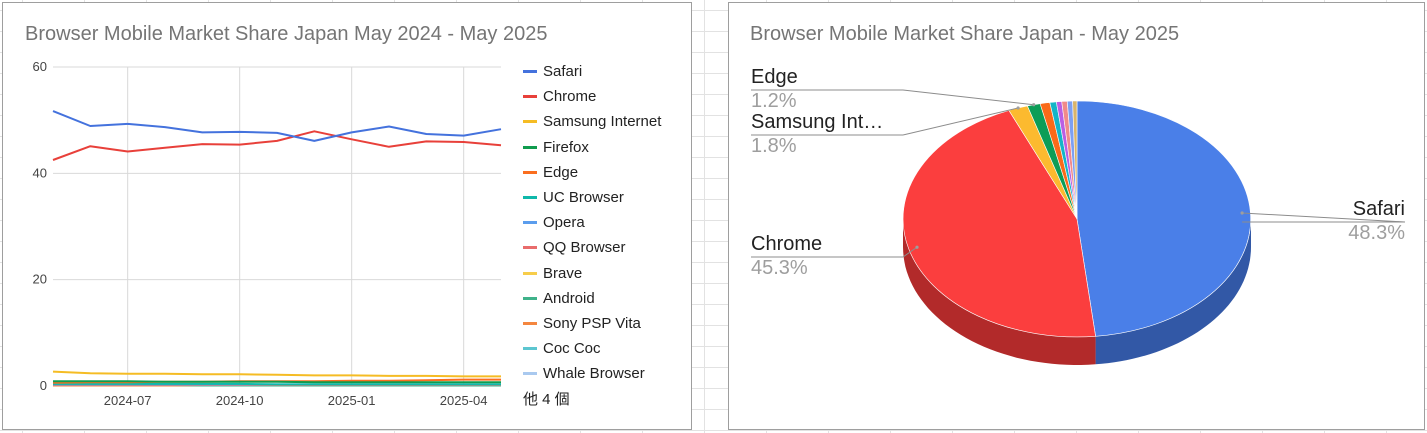  Describe the element at coordinates (1173, 292) in the screenshot. I see `pie-side-safari` at that location.